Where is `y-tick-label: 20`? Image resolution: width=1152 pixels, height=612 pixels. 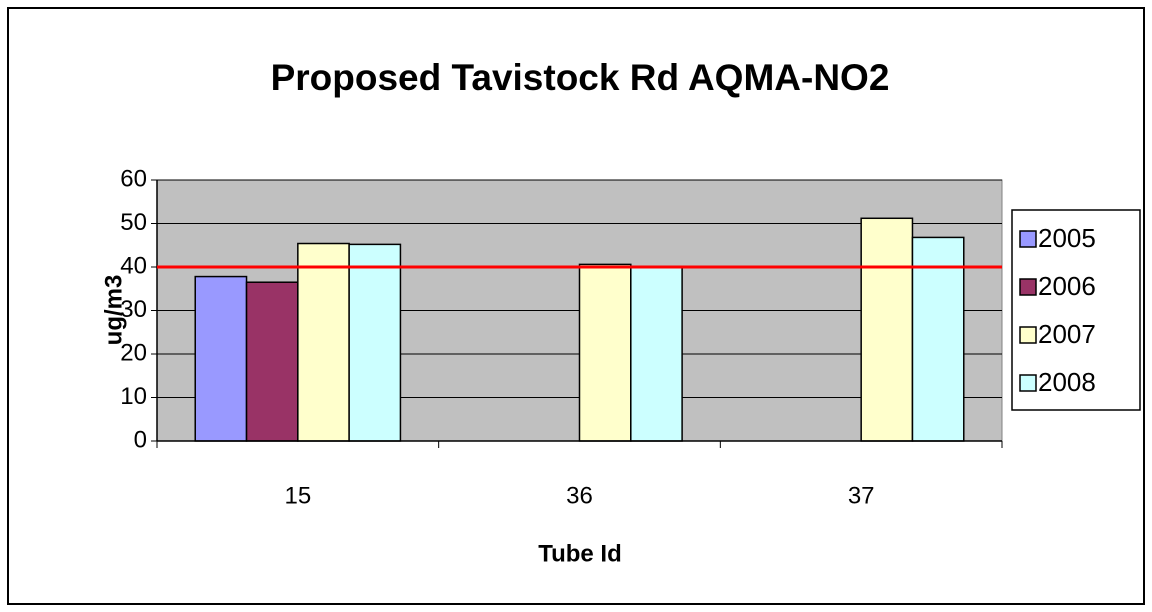
y-tick-label: 20 is located at coordinates (133, 352).